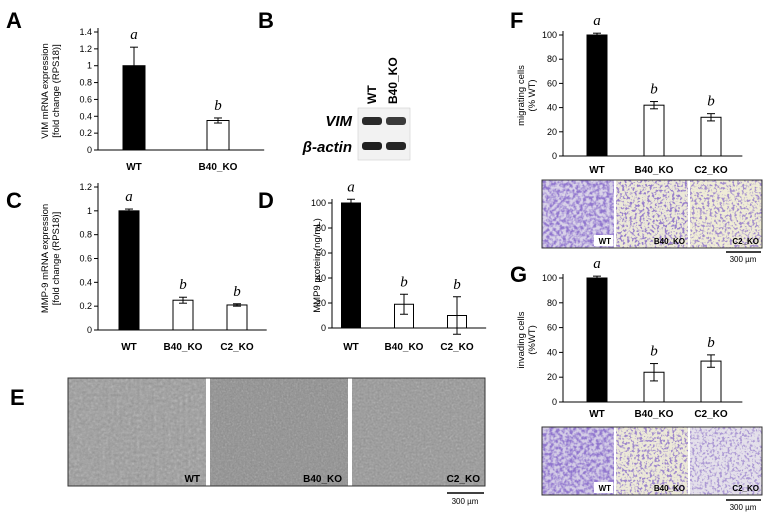 Image resolution: width=770 pixels, height=517 pixels. What do you see at coordinates (521, 95) in the screenshot?
I see `chart-f-y-label: migrating cells` at bounding box center [521, 95].